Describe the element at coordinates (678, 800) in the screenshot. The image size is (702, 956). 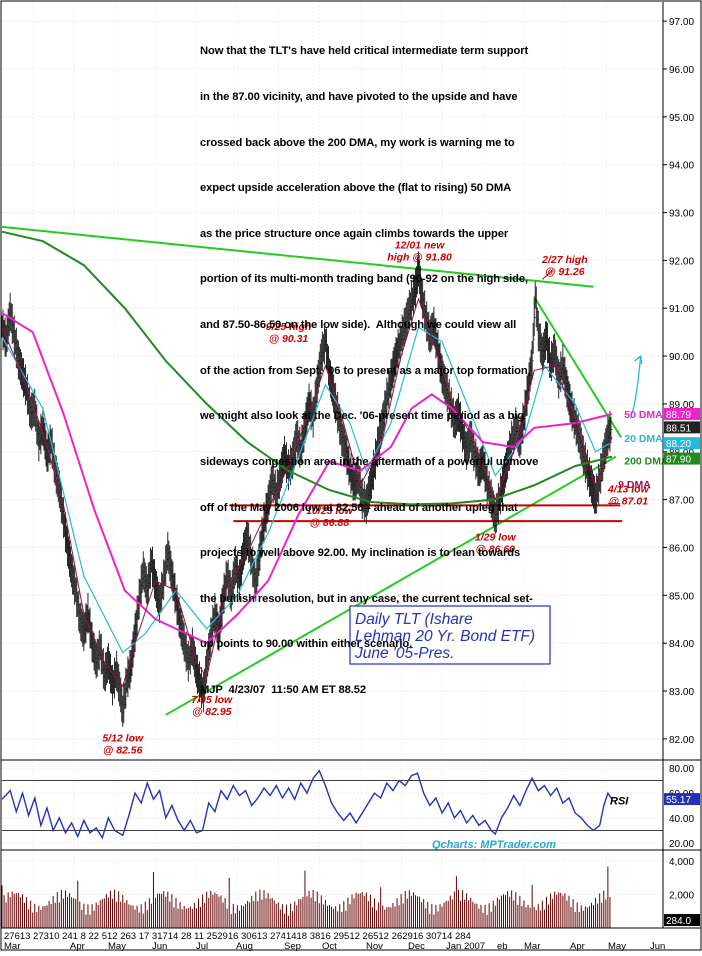
I see `rsi-value-tag-text: 55.17` at that location.